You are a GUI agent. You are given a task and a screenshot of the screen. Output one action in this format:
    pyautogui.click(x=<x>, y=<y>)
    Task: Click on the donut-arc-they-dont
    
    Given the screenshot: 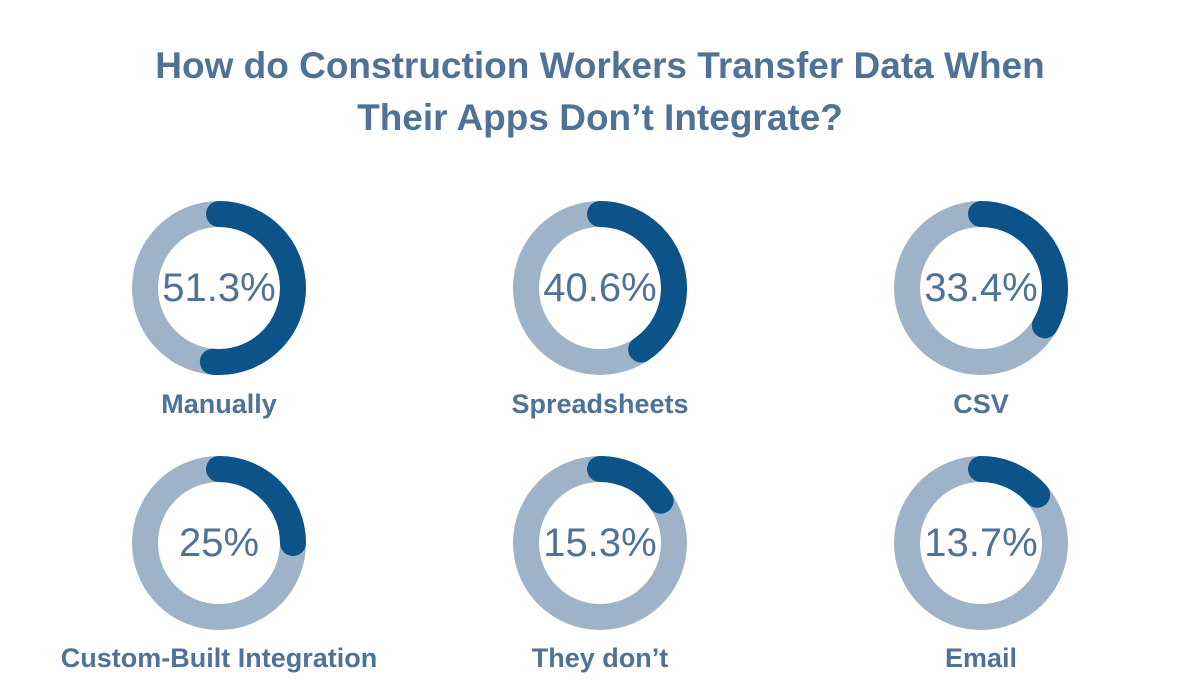 What is the action you would take?
    pyautogui.click(x=600, y=543)
    